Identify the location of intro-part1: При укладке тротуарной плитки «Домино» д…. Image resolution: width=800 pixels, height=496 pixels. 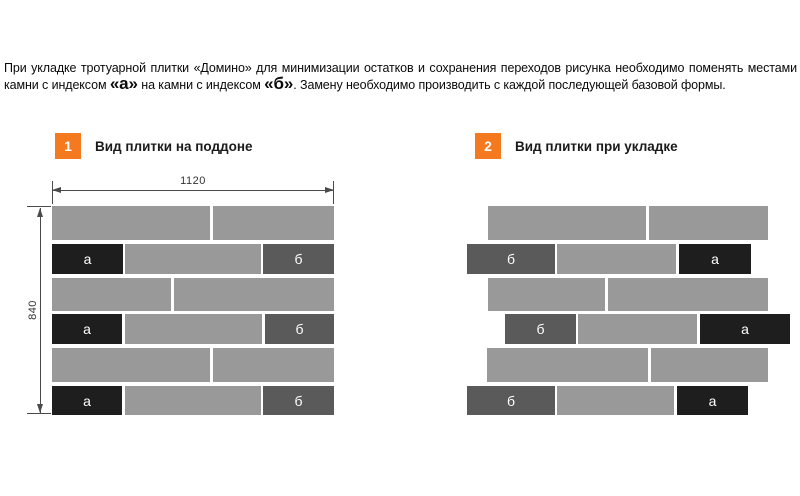
(400, 76).